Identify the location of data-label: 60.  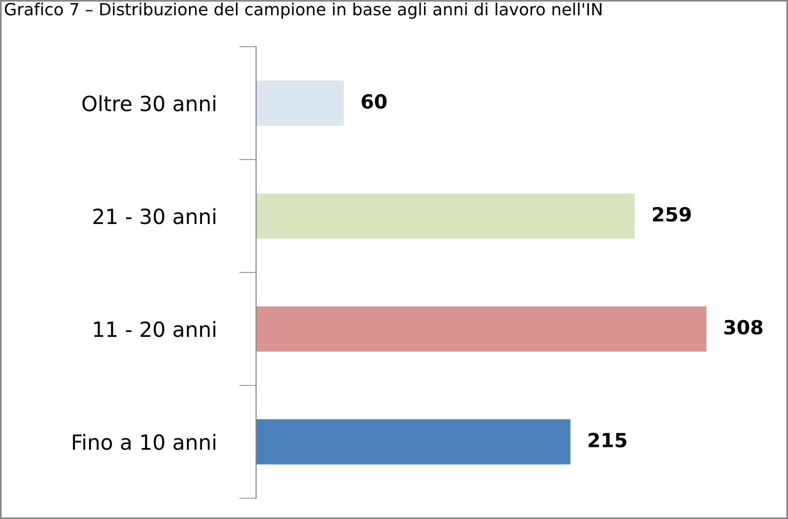
(374, 101).